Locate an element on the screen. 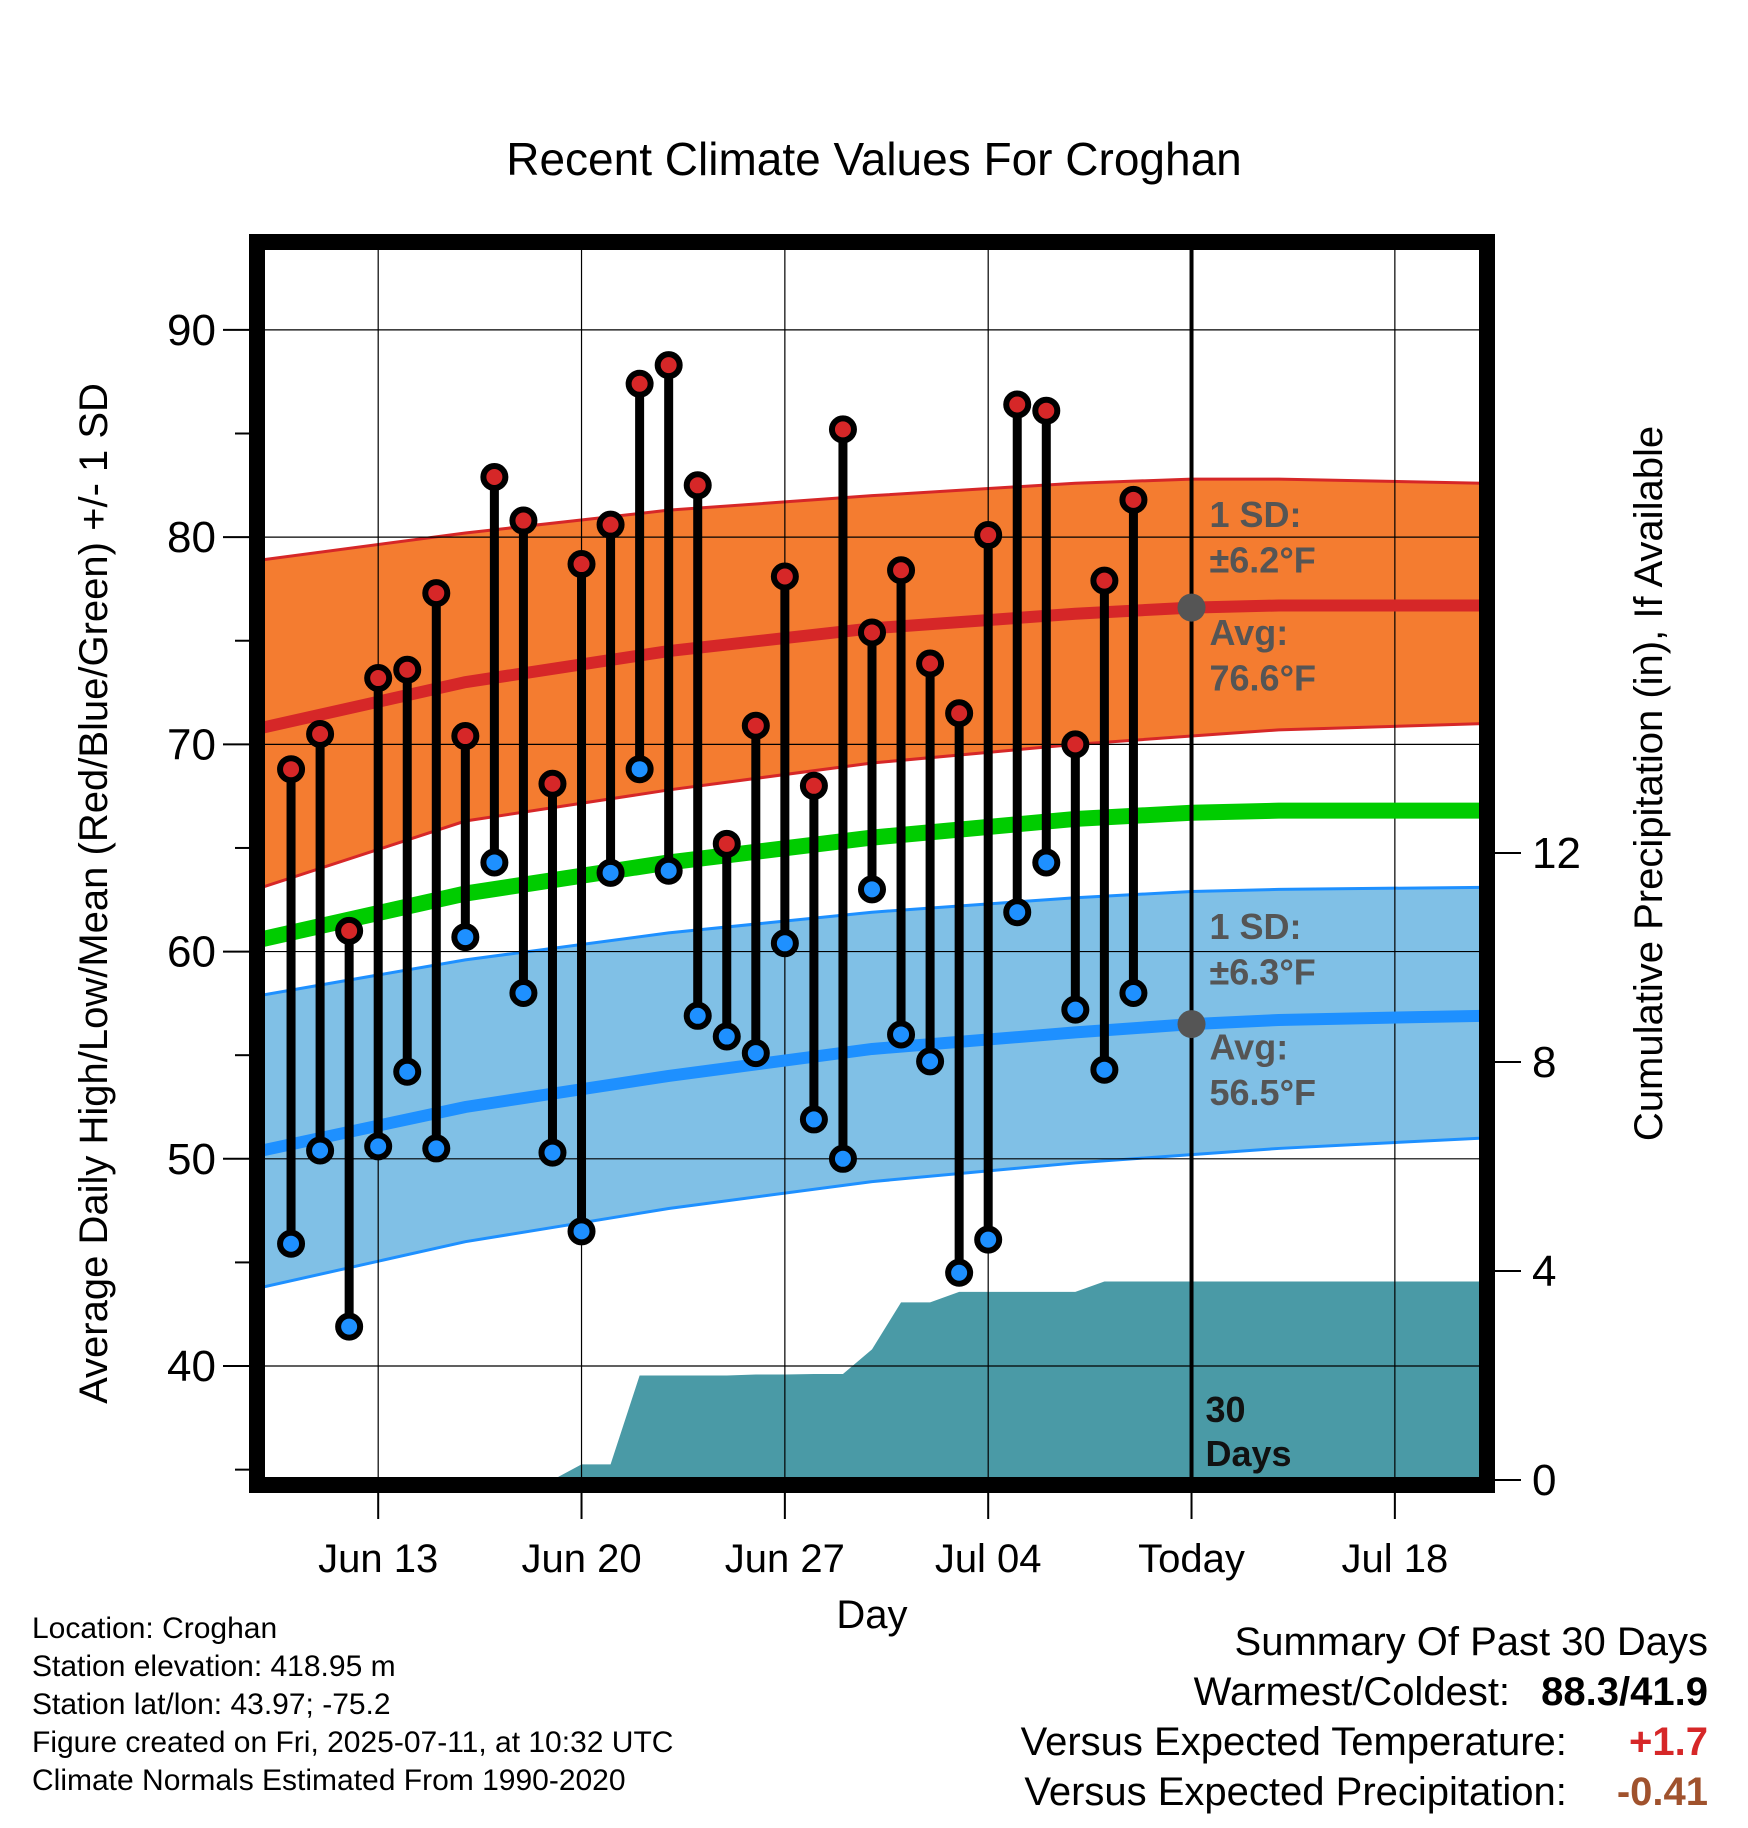 The image size is (1748, 1828). summary-warm-cold: Warmest/Coldest: 88.3/41.9 is located at coordinates (1451, 1692).